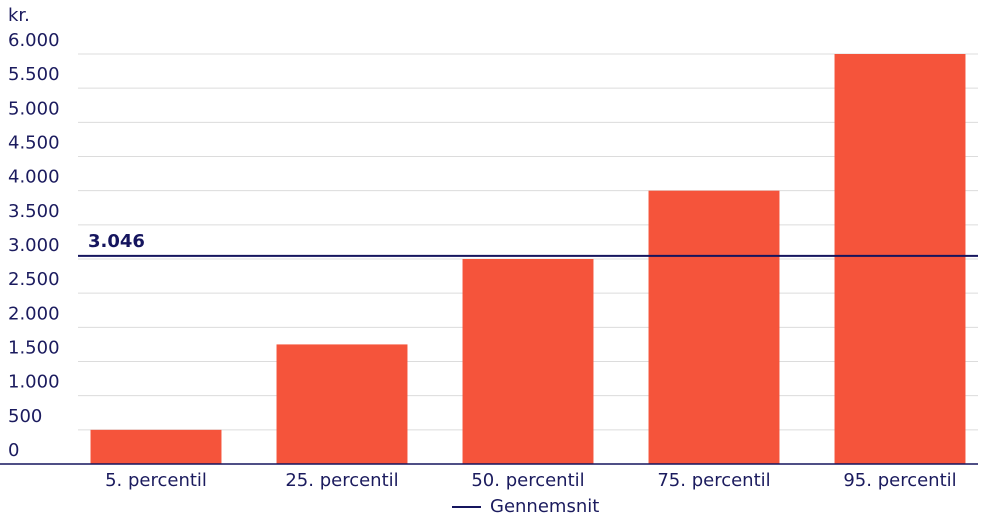  I want to click on y-tick-label: 0, so click(13, 450).